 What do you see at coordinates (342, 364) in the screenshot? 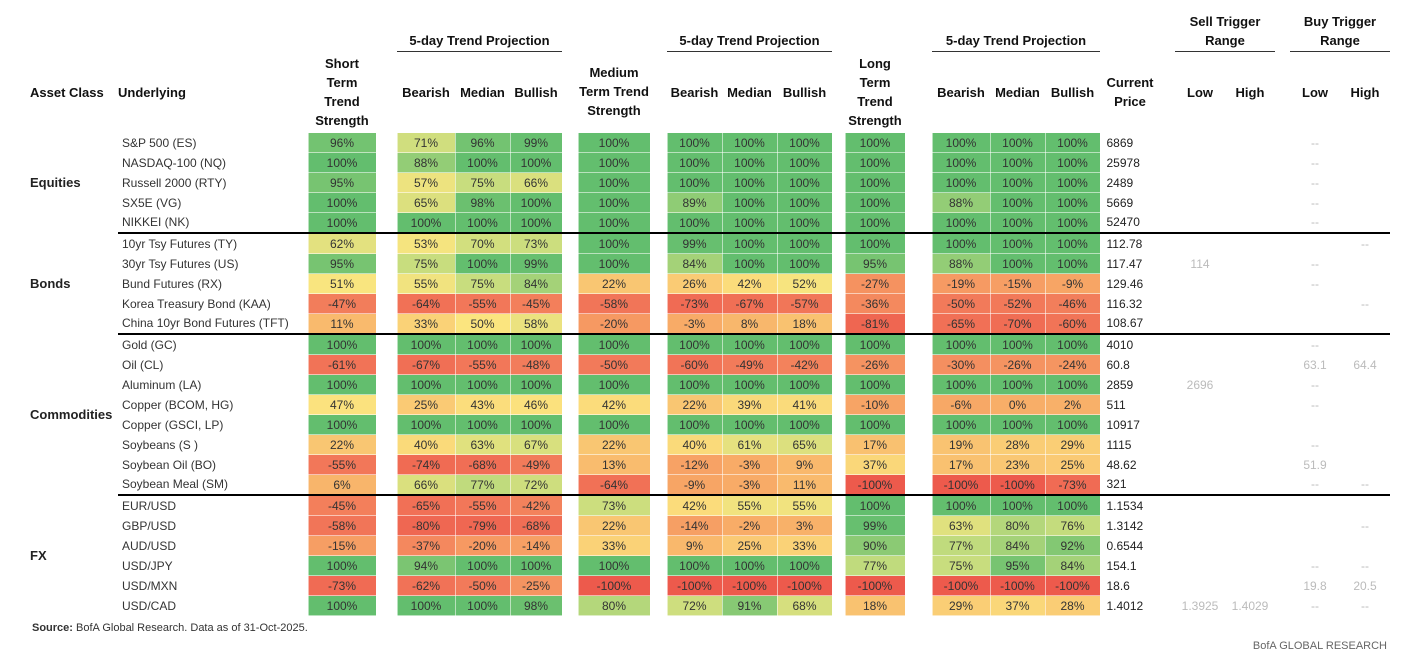
I see `trend-cell: -61%` at bounding box center [342, 364].